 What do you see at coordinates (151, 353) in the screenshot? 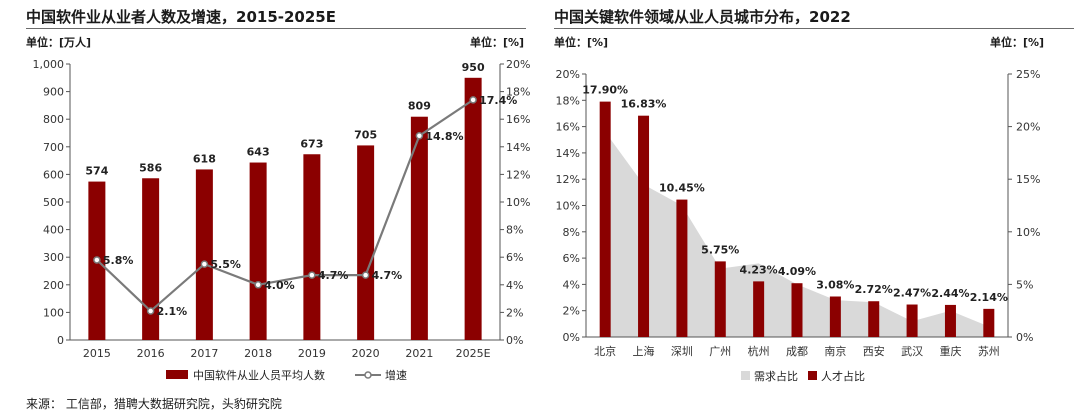
I see `x-tick-label: 2016` at bounding box center [151, 353].